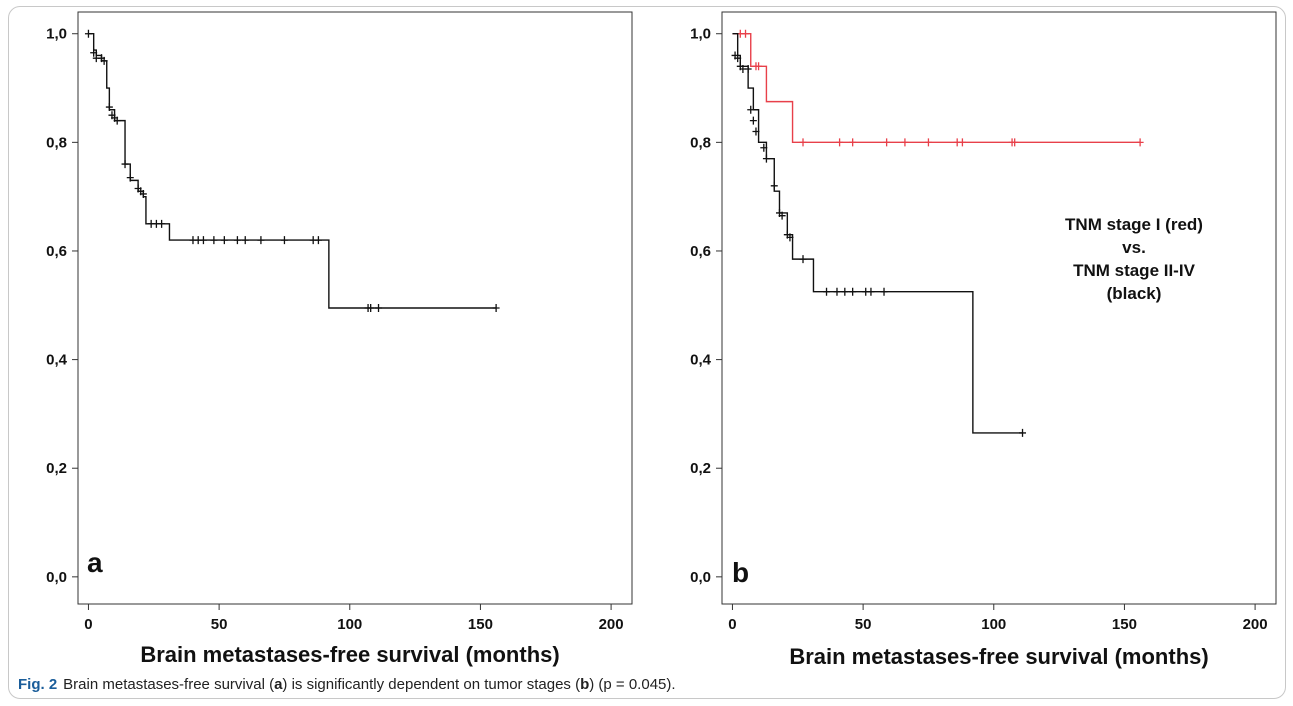 The width and height of the screenshot is (1293, 706). I want to click on annotation-line-2: vs., so click(1134, 247).